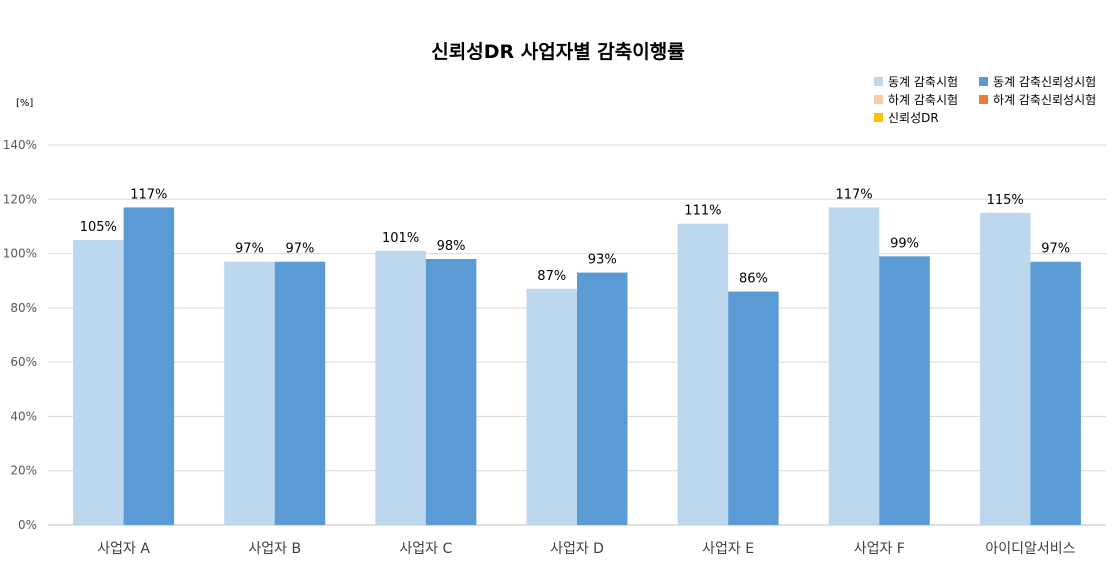 This screenshot has height=587, width=1116. What do you see at coordinates (753, 279) in the screenshot?
I see `data-label: 86%` at bounding box center [753, 279].